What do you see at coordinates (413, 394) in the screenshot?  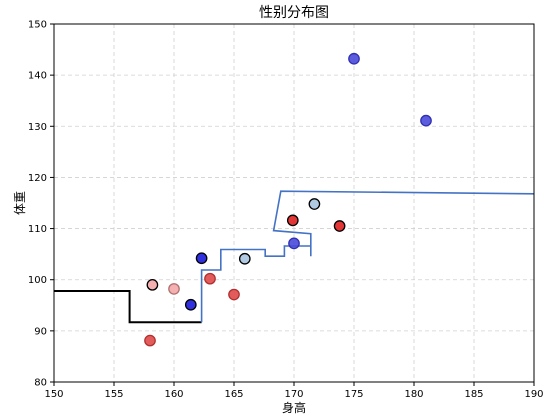 I see `x-tick-label: 180` at bounding box center [413, 394].